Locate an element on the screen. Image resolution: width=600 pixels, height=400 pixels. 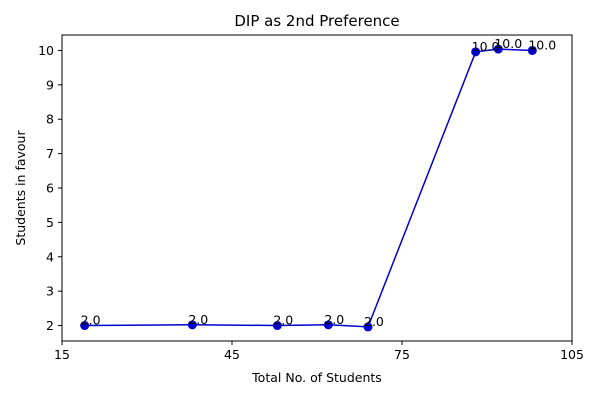
y-tick-label: 9 is located at coordinates (50, 84).